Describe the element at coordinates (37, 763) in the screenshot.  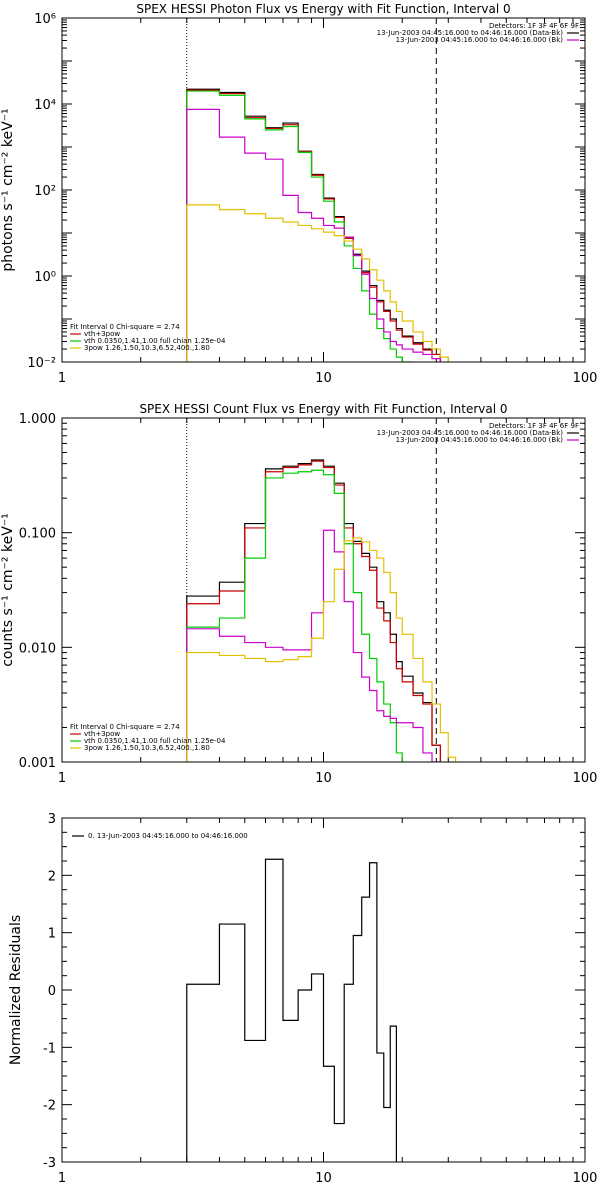
I see `y-tick-label: 0.001` at that location.